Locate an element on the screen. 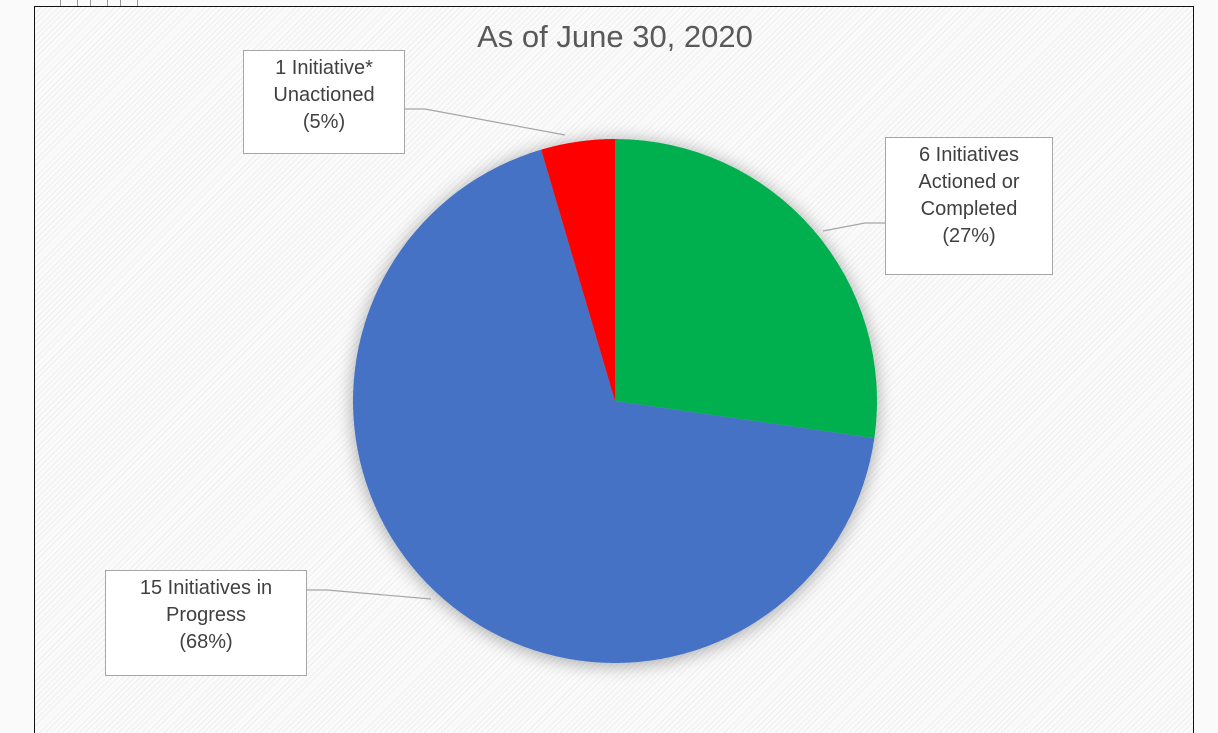 The image size is (1218, 733). label-line: 6 Initiatives is located at coordinates (969, 155).